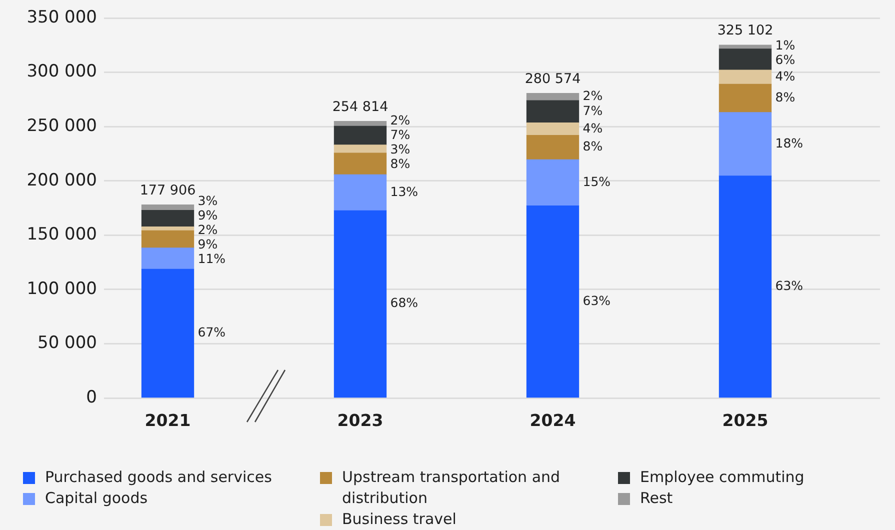  I want to click on y-tick-label: 100 000, so click(61, 288).